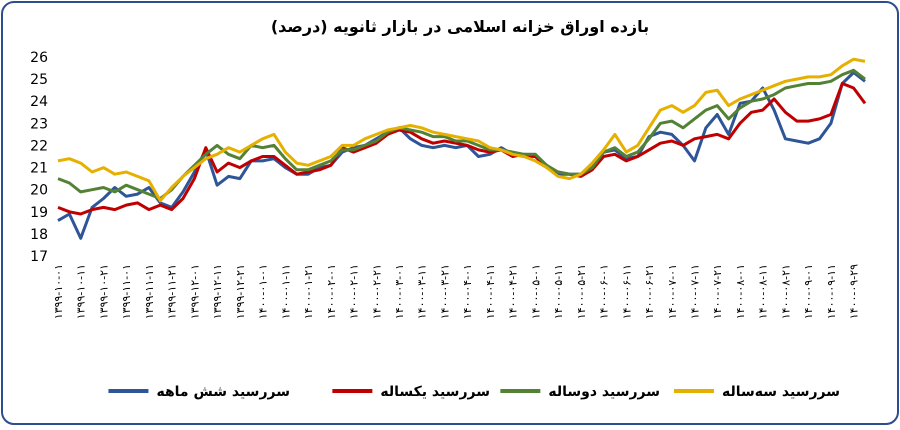 This screenshot has height=430, width=900. Describe the element at coordinates (263, 291) in the screenshot. I see `x-tick-label: ۱۴۰۰-۰۱-۰۱` at that location.